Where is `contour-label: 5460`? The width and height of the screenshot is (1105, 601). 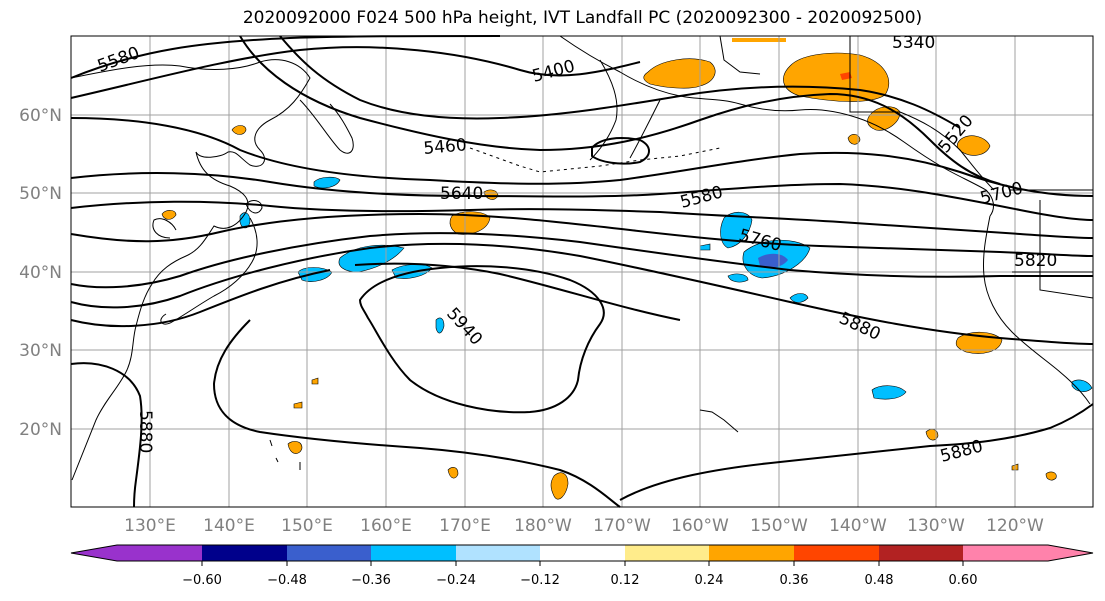 contour-label: 5460 is located at coordinates (445, 147).